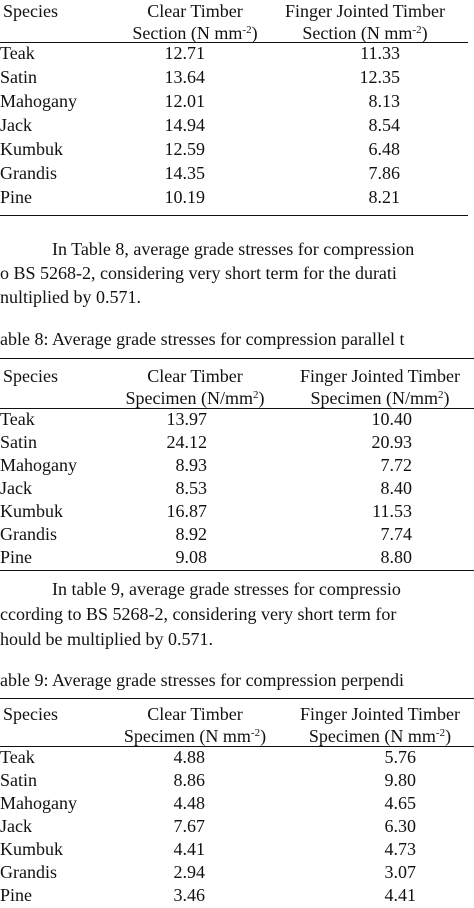 Image resolution: width=474 pixels, height=908 pixels. Describe the element at coordinates (191, 557) in the screenshot. I see `clear-timber-cell: 9.08` at that location.